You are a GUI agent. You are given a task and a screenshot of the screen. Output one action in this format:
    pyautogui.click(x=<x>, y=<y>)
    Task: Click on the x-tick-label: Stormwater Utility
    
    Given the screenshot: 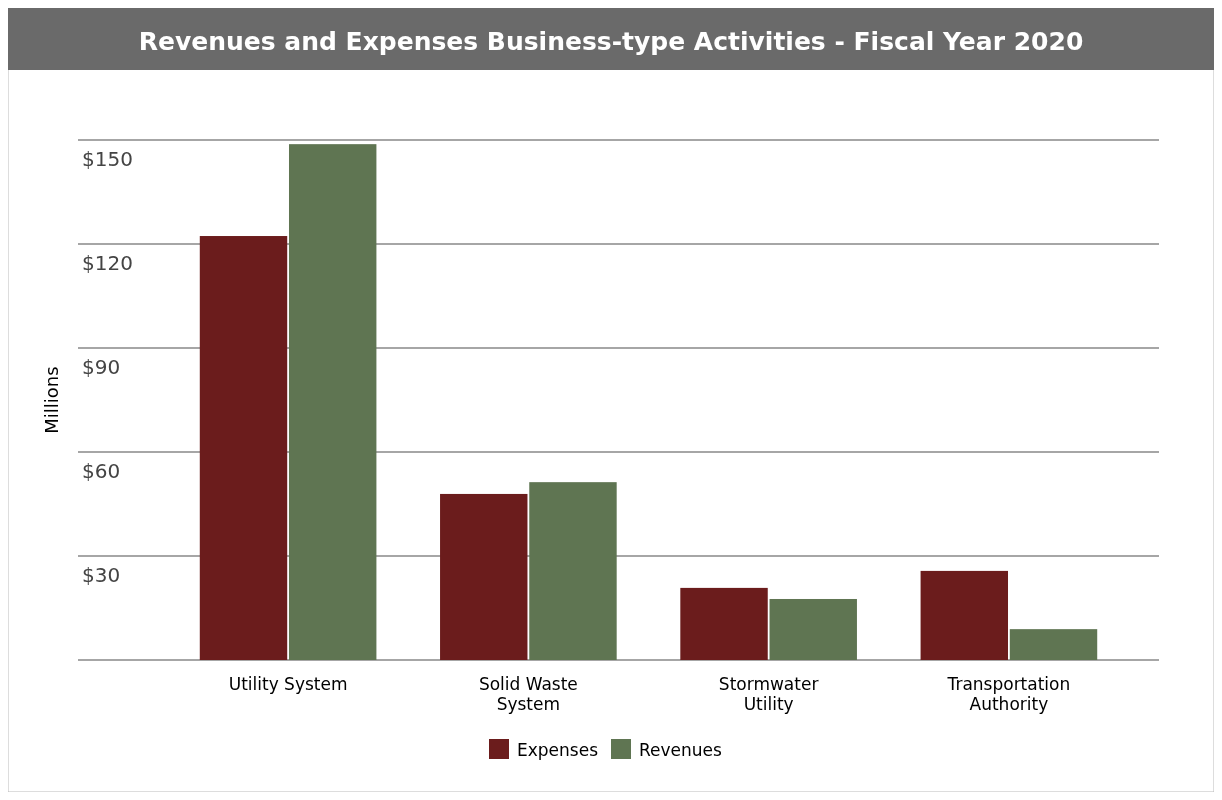 What is the action you would take?
    pyautogui.click(x=768, y=694)
    